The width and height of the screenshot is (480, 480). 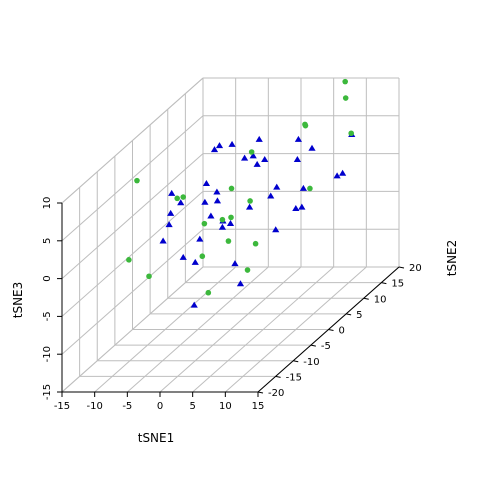 What do you see at coordinates (225, 406) in the screenshot?
I see `x-tick-label: 10` at bounding box center [225, 406].